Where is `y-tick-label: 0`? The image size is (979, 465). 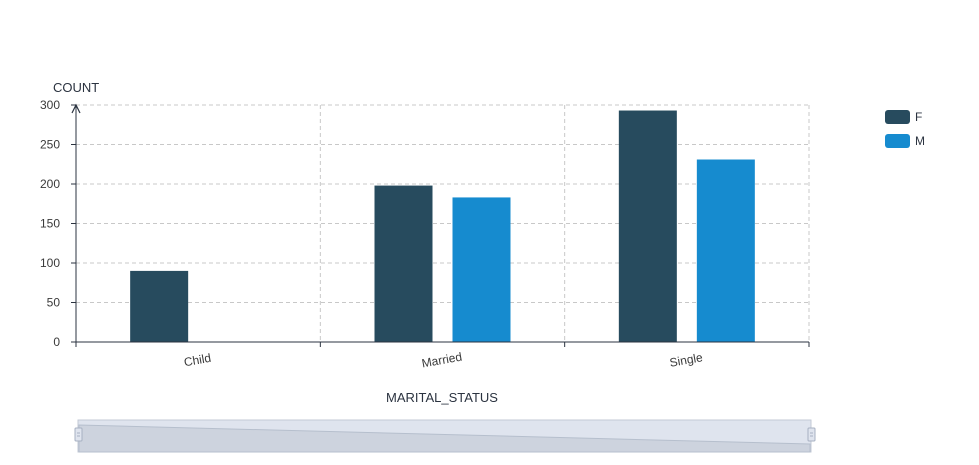
y-tick-label: 0 is located at coordinates (56, 342).